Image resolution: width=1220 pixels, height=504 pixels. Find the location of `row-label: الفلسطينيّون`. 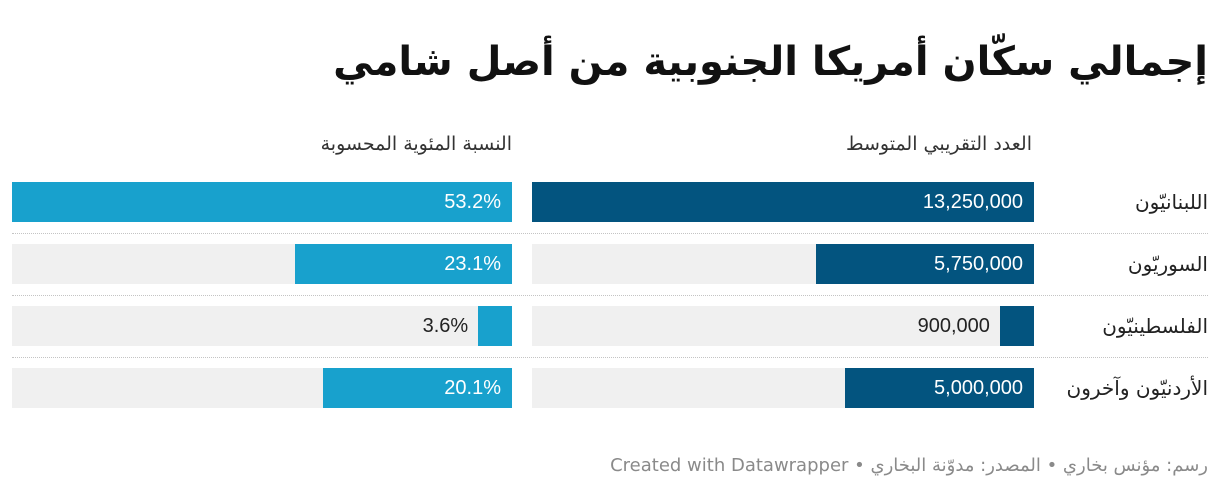

row-label: الفلسطينيّون is located at coordinates (1155, 326).